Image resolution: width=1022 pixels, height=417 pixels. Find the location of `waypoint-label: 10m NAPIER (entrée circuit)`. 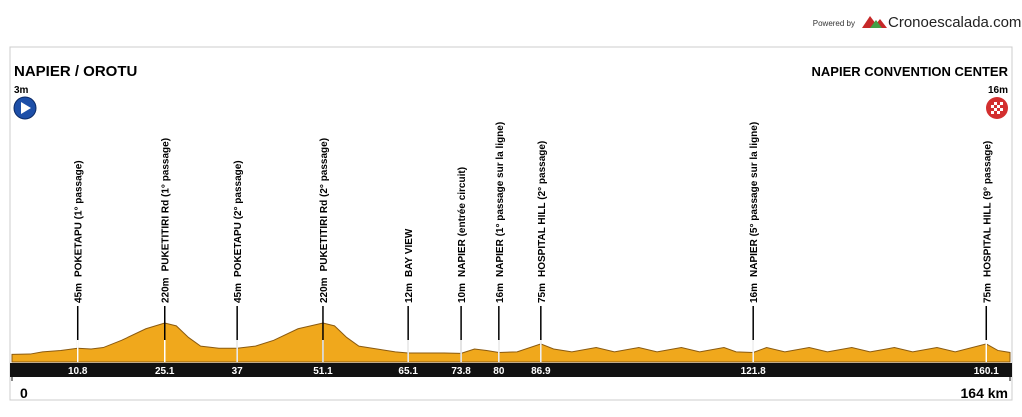

waypoint-label: 10m NAPIER (entrée circuit) is located at coordinates (462, 235).